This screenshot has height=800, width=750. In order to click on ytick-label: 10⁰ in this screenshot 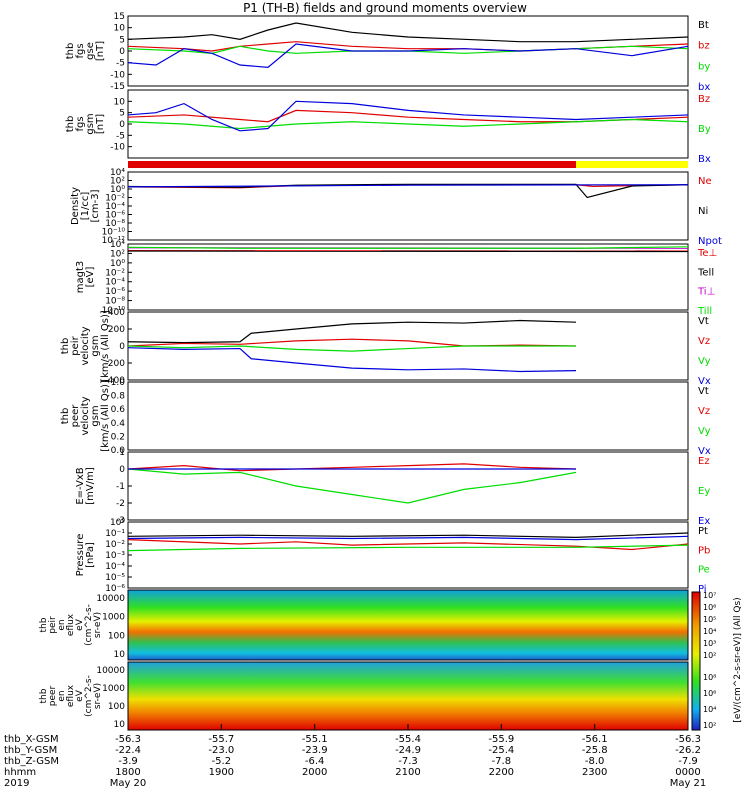, I will do `click(117, 190)`.